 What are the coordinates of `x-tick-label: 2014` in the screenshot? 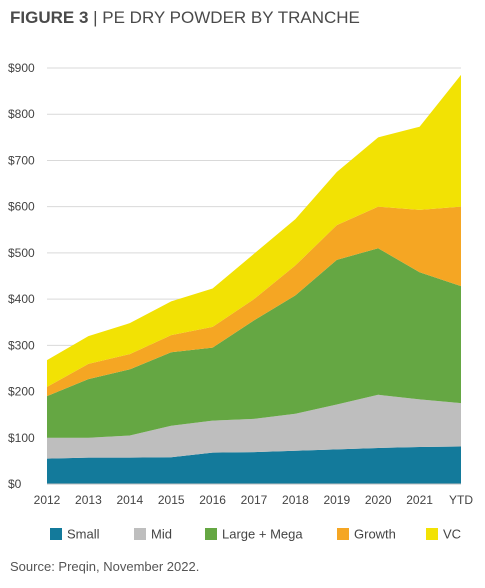 It's located at (129, 500).